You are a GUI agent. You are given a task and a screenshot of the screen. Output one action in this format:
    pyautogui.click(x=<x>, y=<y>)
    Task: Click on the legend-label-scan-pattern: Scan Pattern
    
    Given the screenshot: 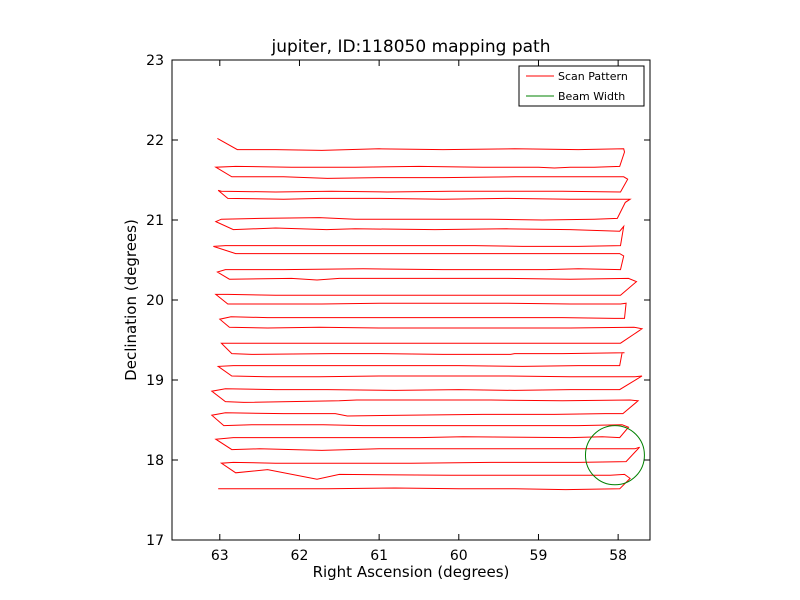 What is the action you would take?
    pyautogui.click(x=593, y=76)
    